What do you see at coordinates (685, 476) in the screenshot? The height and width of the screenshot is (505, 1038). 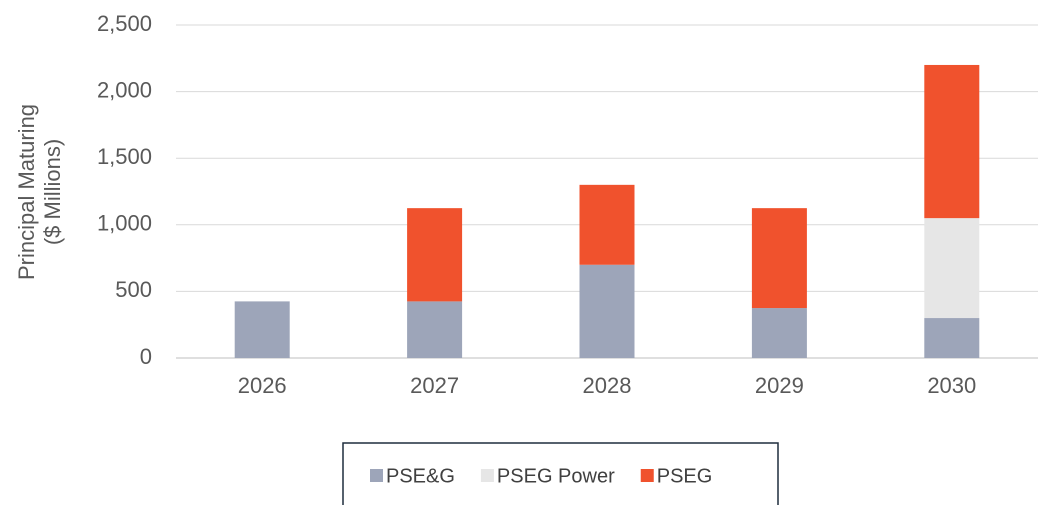 I see `legend-label: PSEG` at bounding box center [685, 476].